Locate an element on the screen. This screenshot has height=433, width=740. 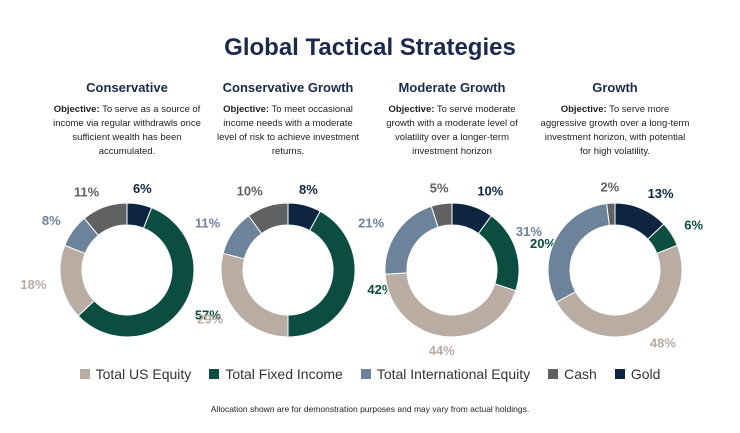
legend-item: Gold is located at coordinates (637, 374).